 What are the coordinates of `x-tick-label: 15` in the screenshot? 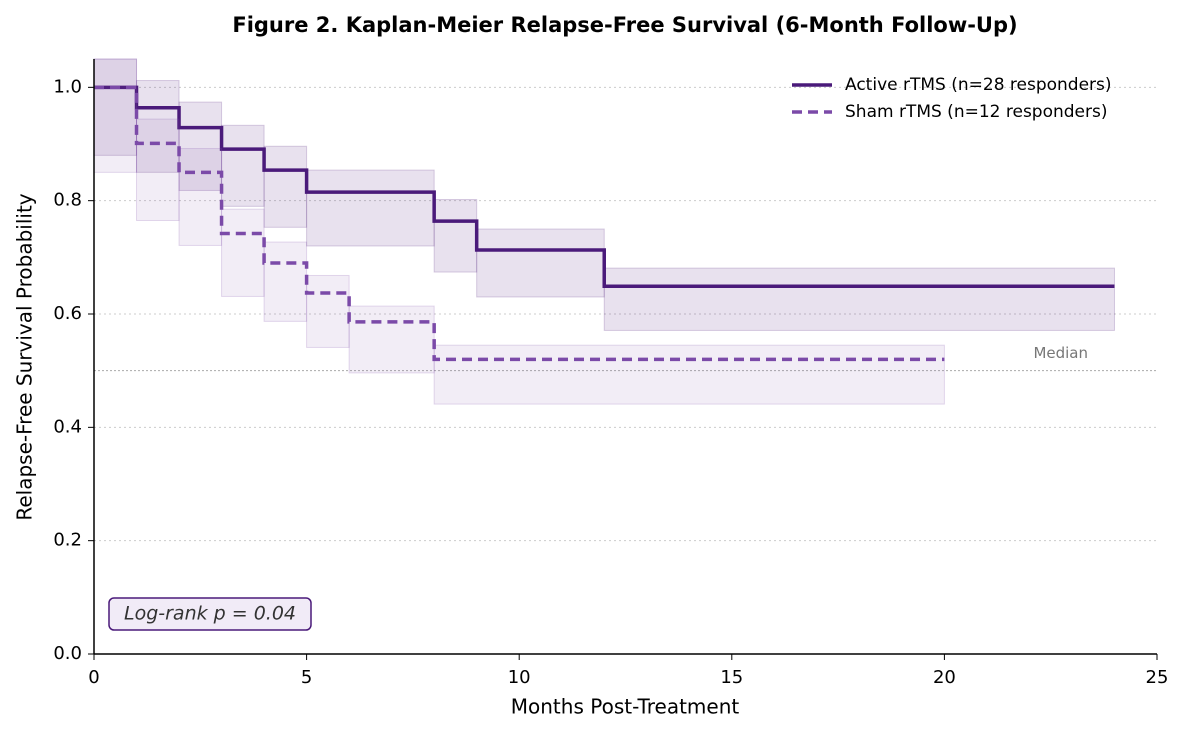 It's located at (731, 677).